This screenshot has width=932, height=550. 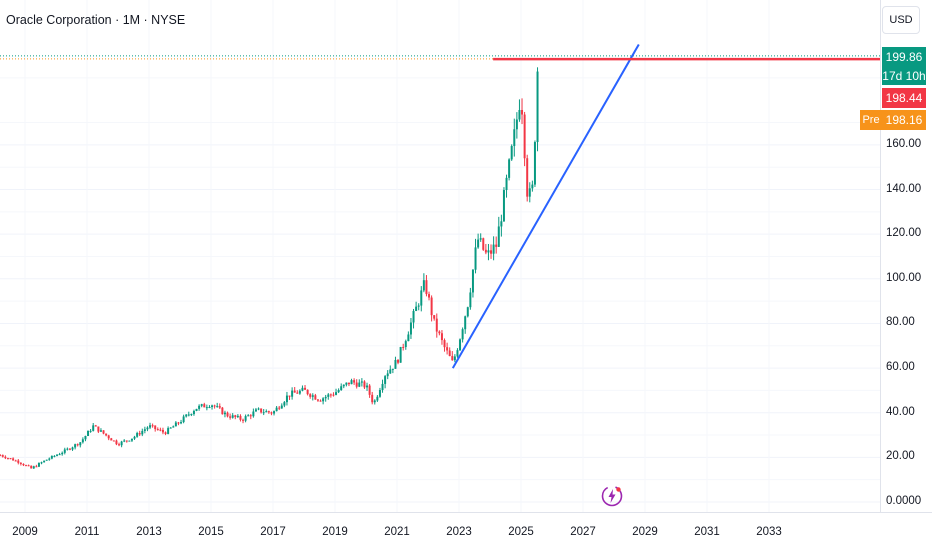 I want to click on y-tick-label: 160.00, so click(x=904, y=143).